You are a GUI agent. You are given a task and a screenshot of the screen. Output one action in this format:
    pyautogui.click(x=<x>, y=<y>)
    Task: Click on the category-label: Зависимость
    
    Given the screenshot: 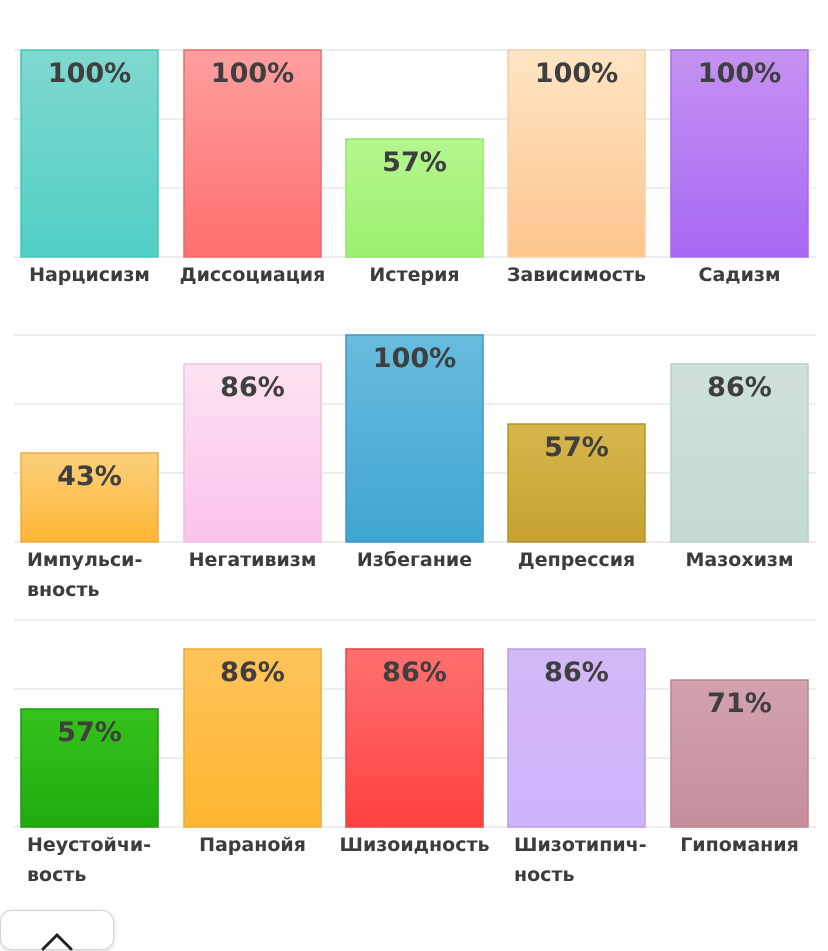 What is the action you would take?
    pyautogui.click(x=576, y=275)
    